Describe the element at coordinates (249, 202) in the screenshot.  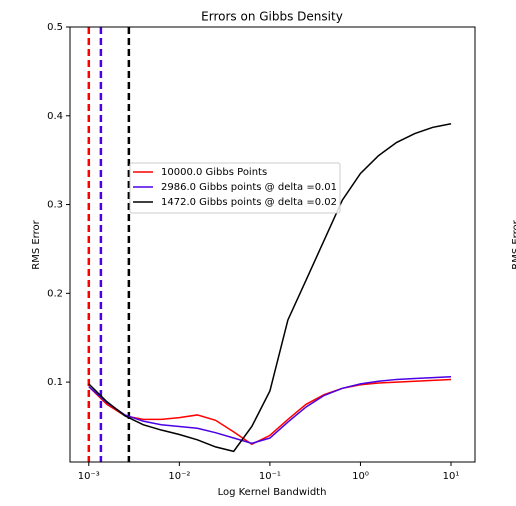
I see `legend-label: 1472.0 Gibbs points @ delta =0.02` at that location.